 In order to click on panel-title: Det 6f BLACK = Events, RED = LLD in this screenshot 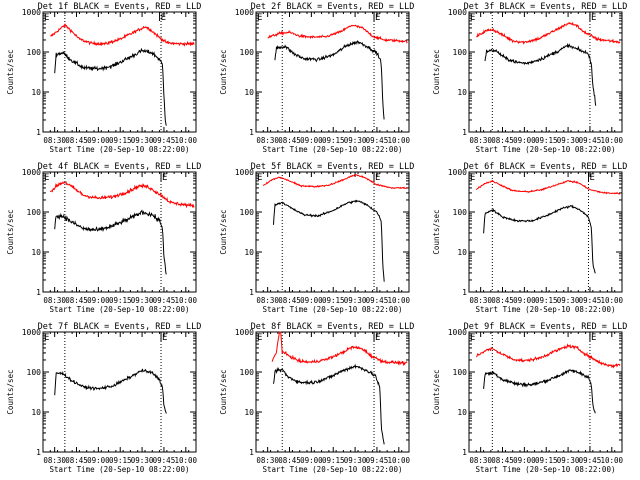, I will do `click(546, 167)`.